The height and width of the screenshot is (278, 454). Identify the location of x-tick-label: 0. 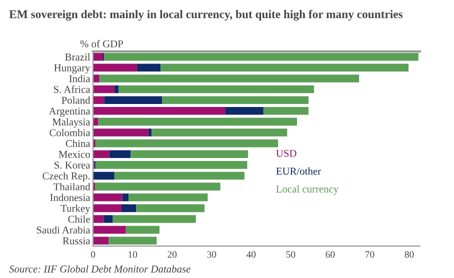
(93, 254).